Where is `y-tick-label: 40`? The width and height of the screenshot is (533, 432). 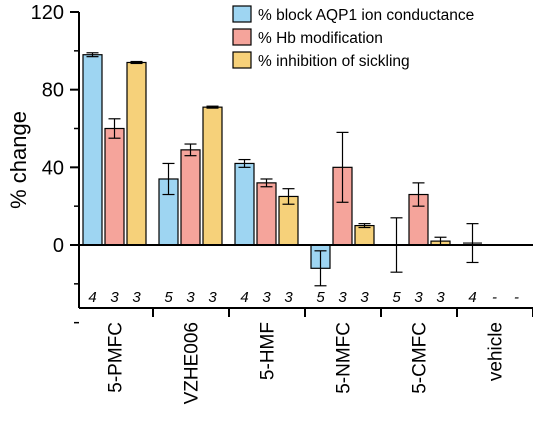
y-tick-label: 40 is located at coordinates (53, 168).